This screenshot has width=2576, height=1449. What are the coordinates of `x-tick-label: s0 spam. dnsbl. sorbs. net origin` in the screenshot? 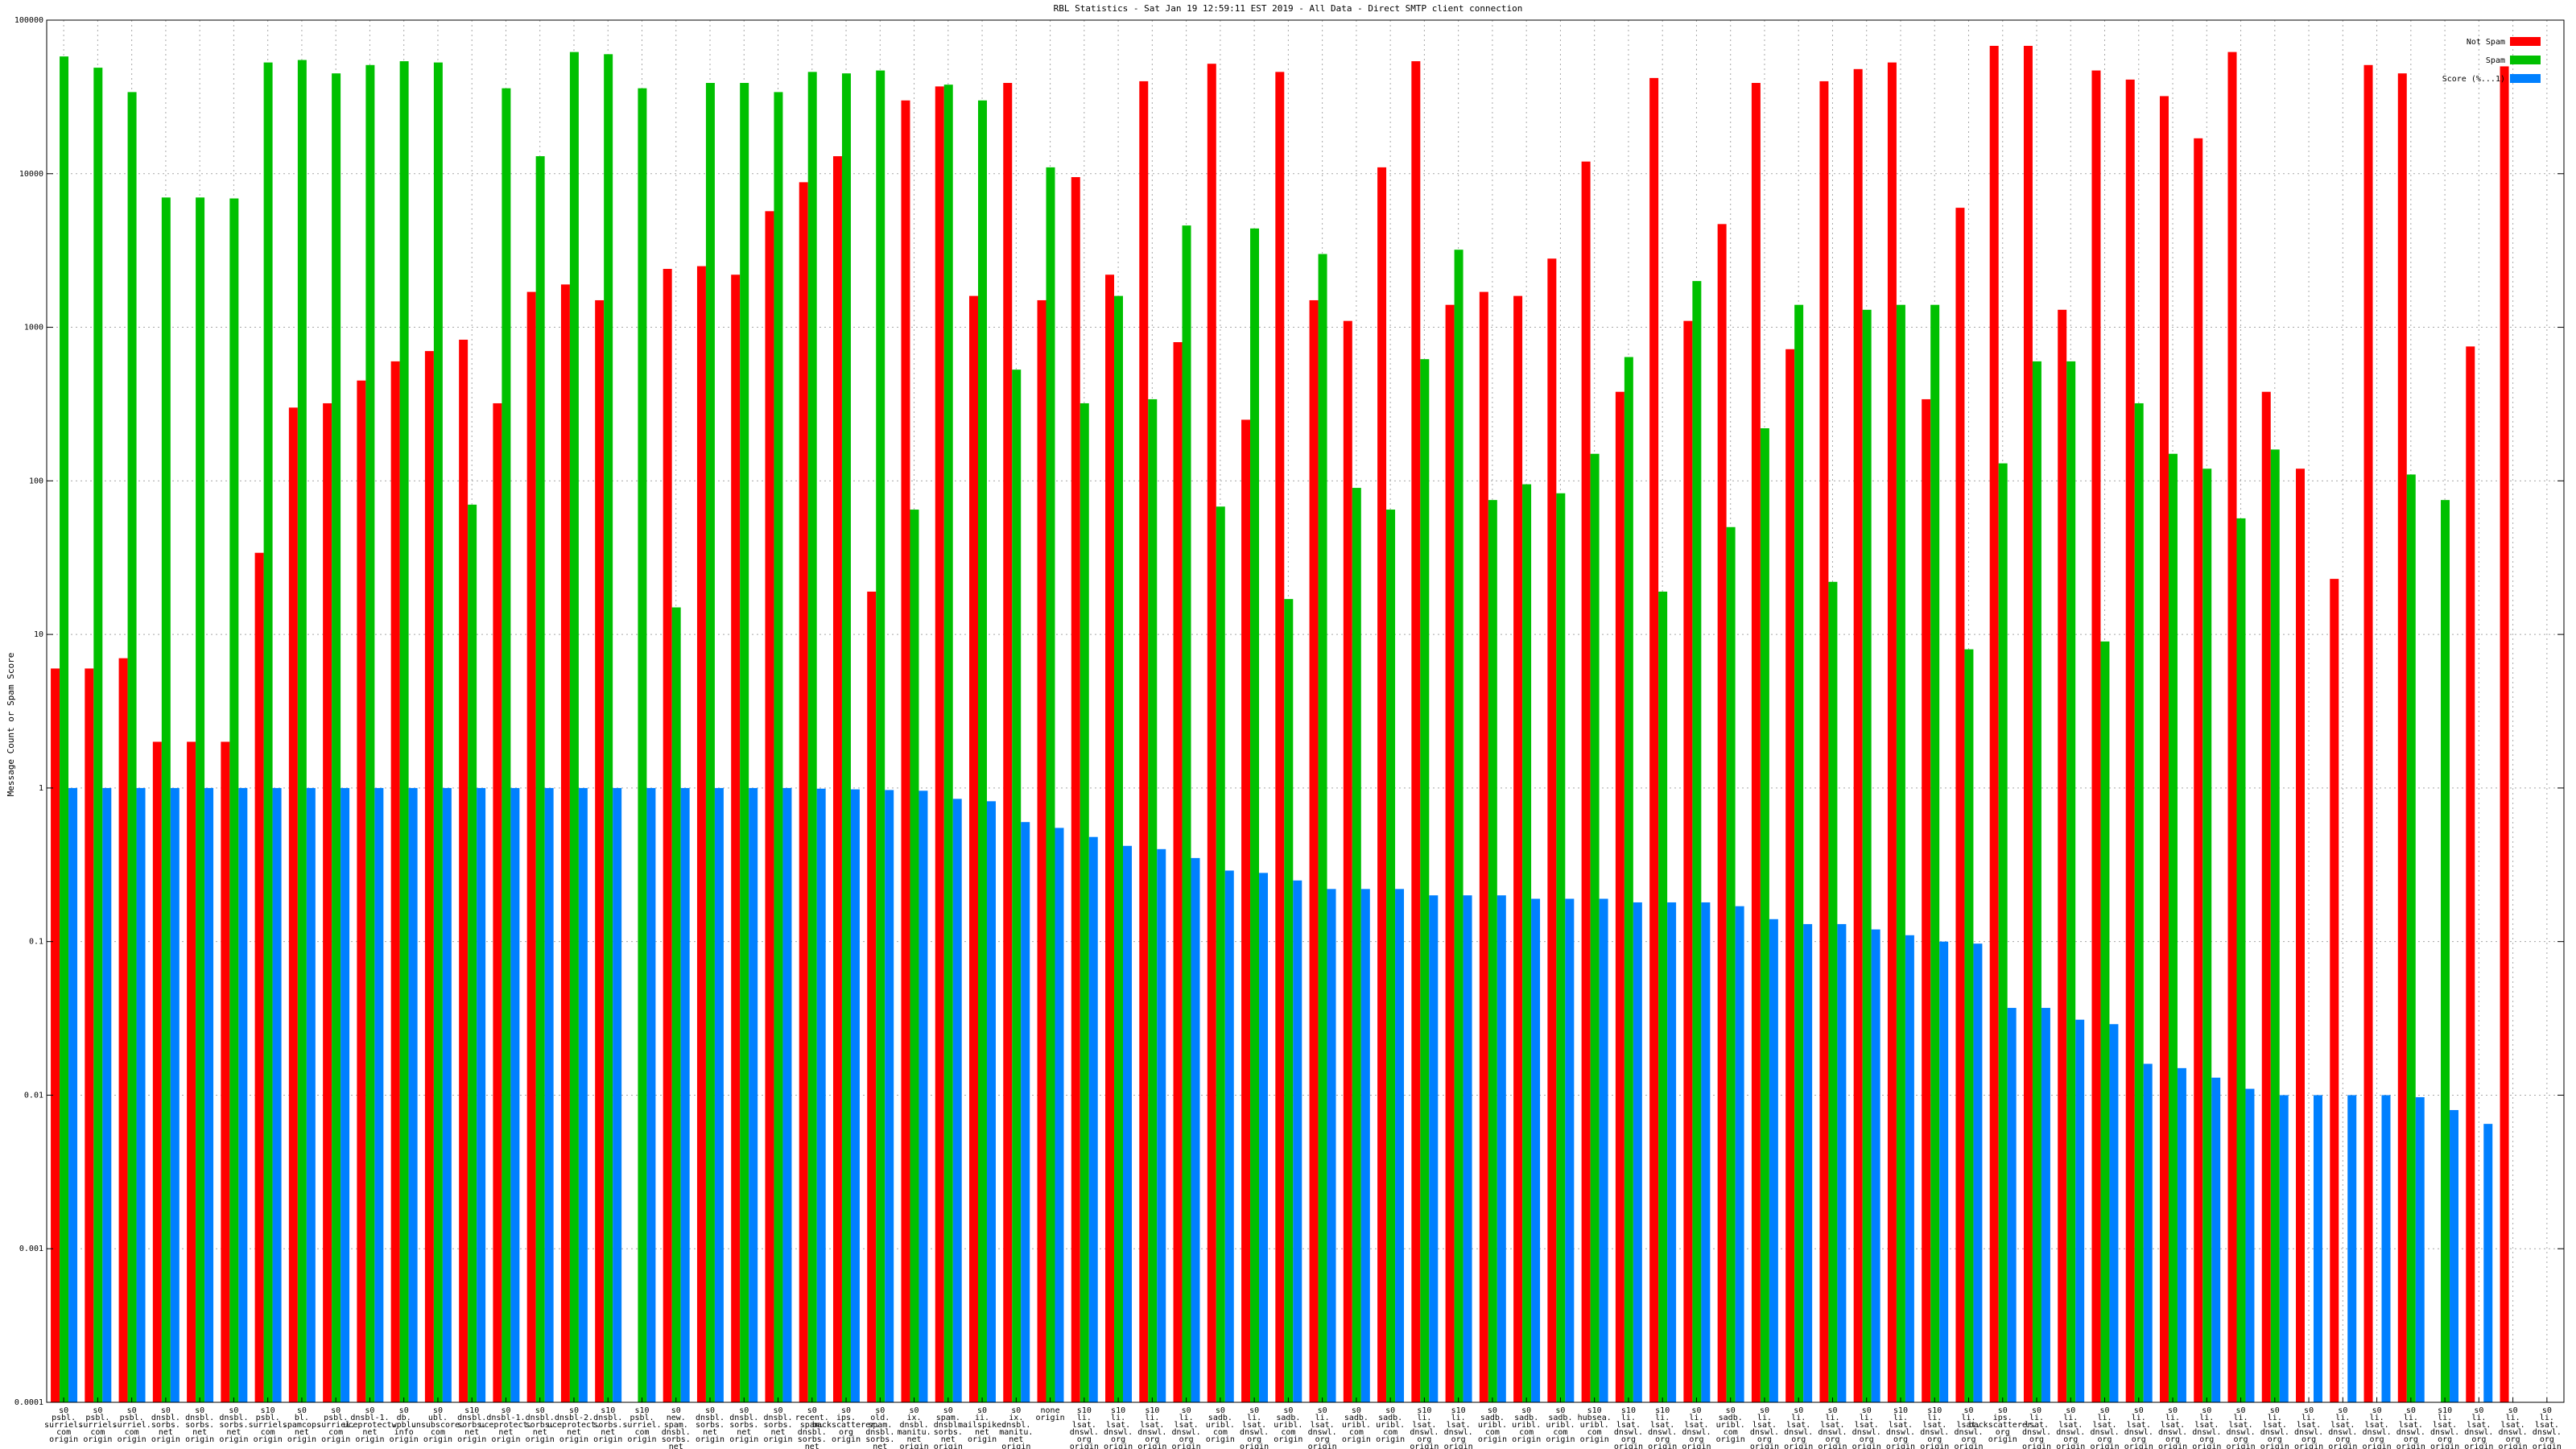 It's located at (948, 1427).